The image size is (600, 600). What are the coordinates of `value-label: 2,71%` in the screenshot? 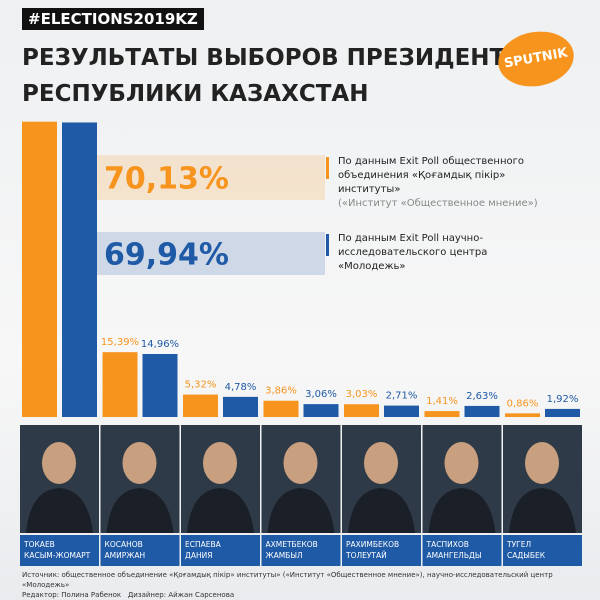 It's located at (402, 396).